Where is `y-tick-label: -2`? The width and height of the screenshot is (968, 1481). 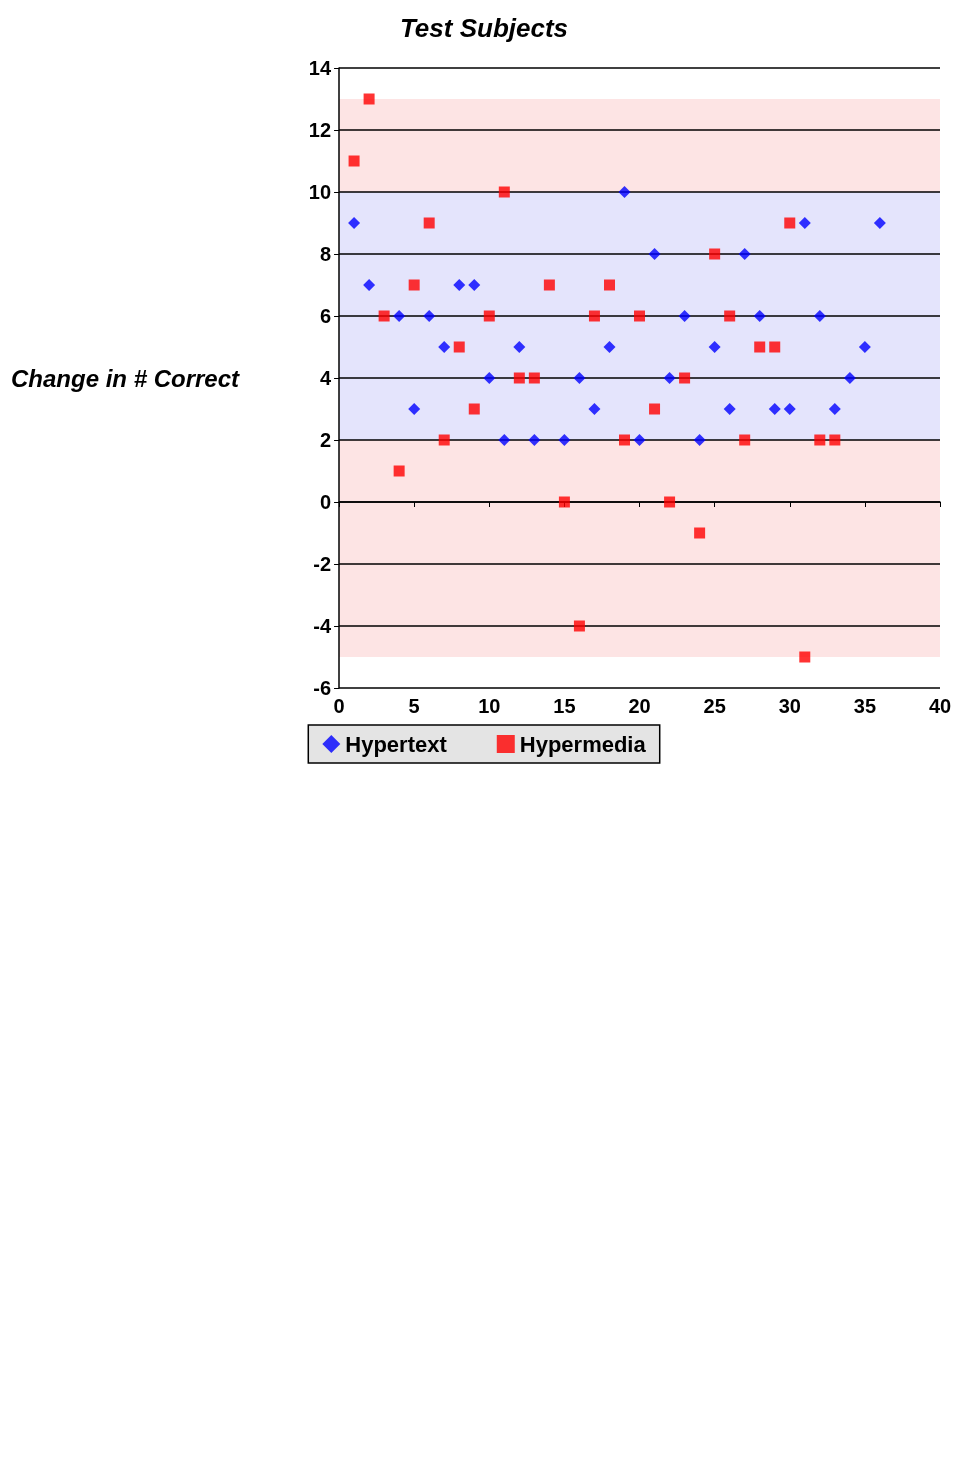
y-tick-label: -2 is located at coordinates (322, 564).